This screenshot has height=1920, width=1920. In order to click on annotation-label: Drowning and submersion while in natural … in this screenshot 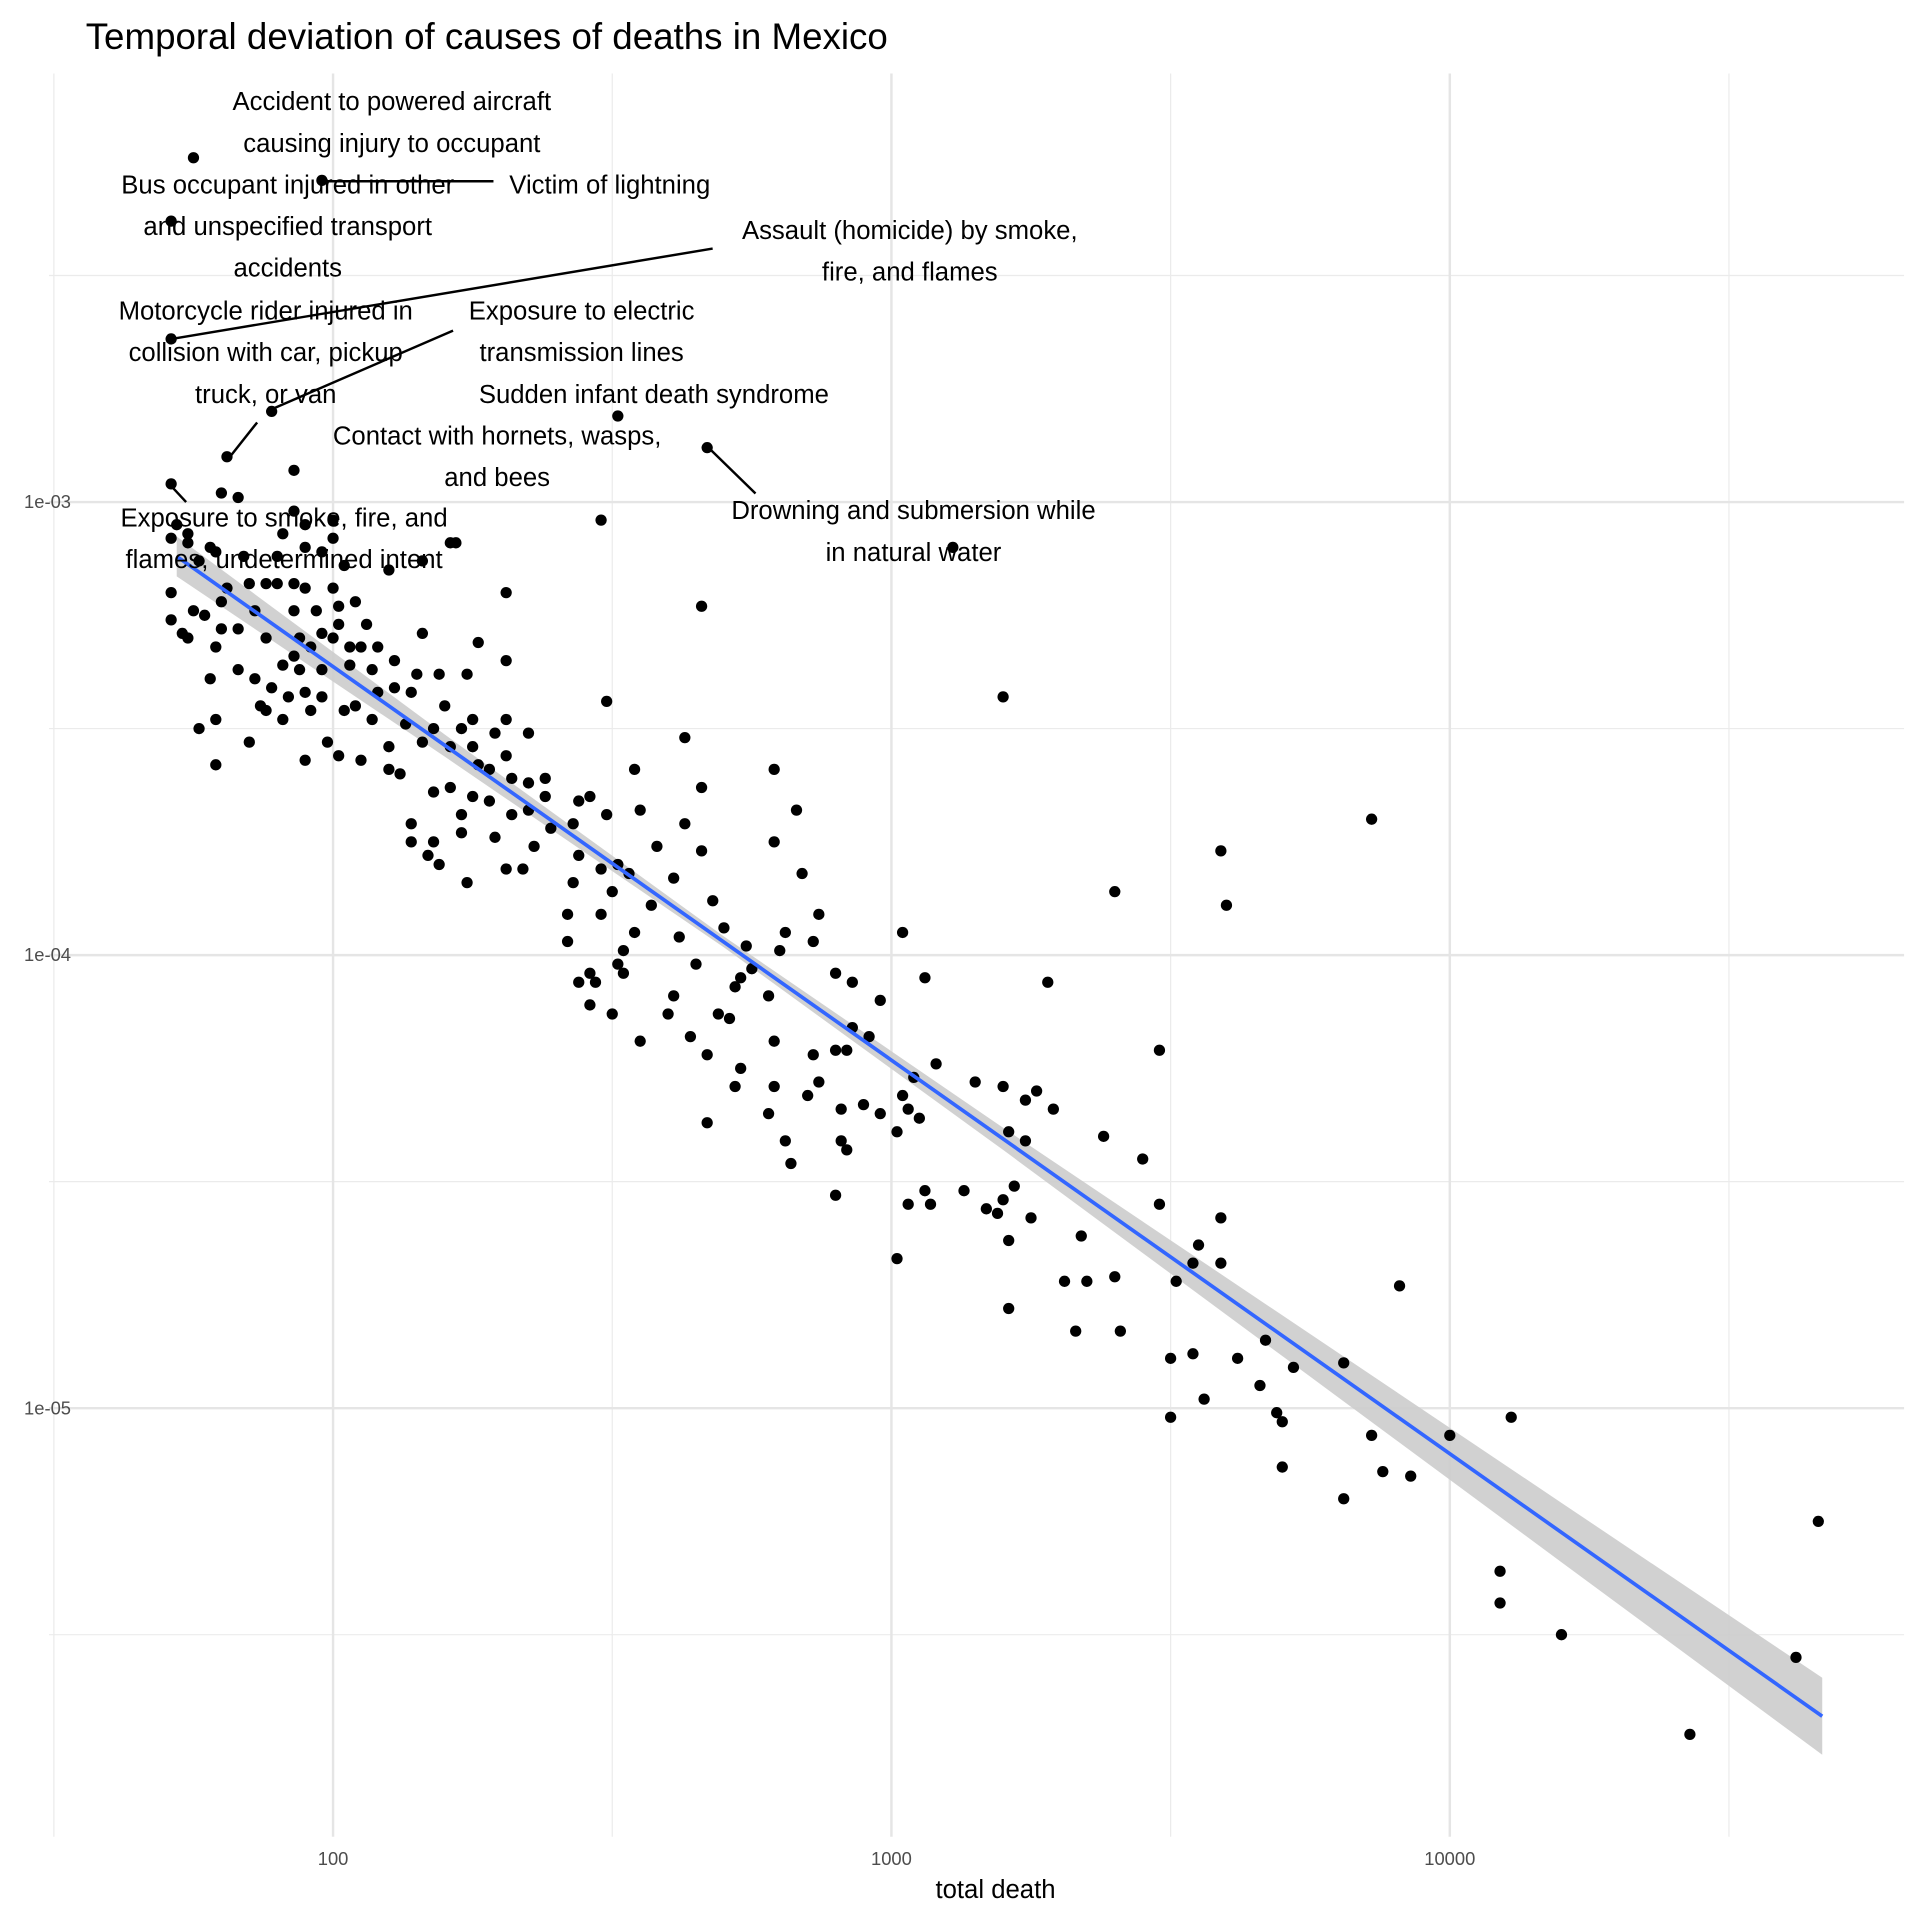, I will do `click(913, 532)`.